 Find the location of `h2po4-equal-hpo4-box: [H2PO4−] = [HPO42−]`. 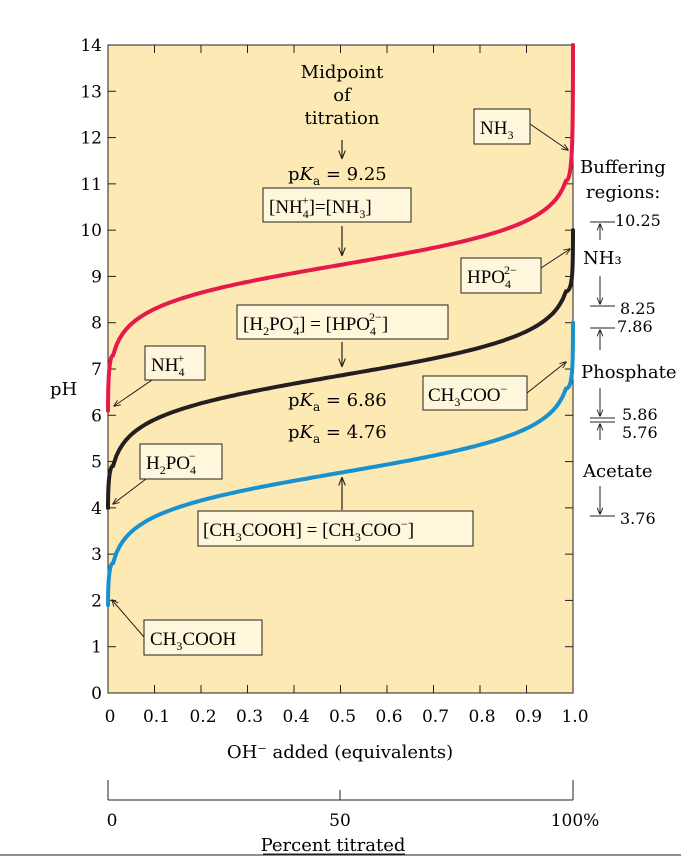

h2po4-equal-hpo4-box: [H2PO4−] = [HPO42−] is located at coordinates (342, 322).